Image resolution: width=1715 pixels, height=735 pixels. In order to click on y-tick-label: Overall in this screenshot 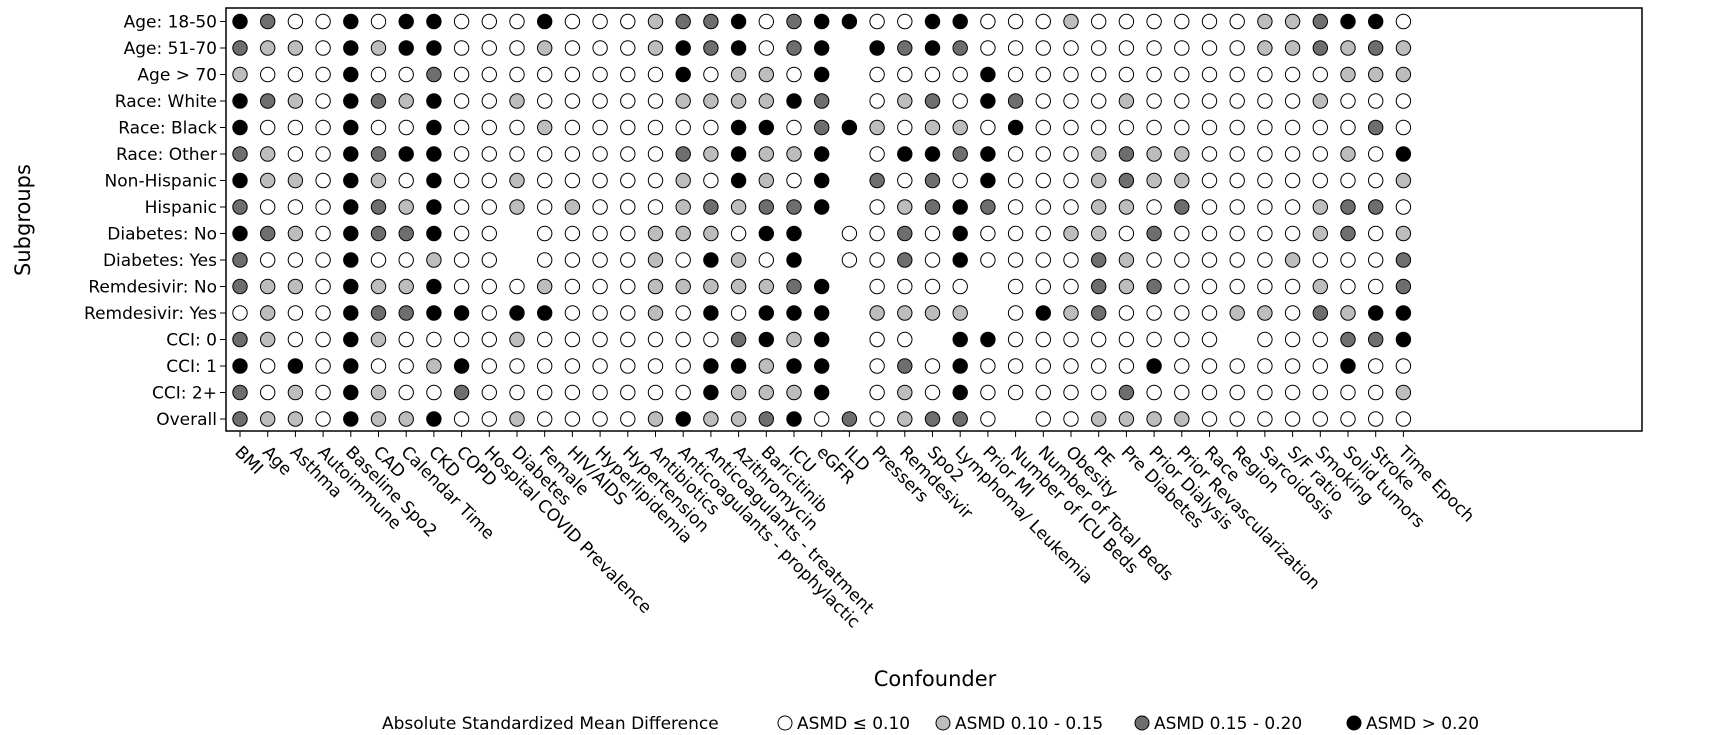, I will do `click(186, 420)`.